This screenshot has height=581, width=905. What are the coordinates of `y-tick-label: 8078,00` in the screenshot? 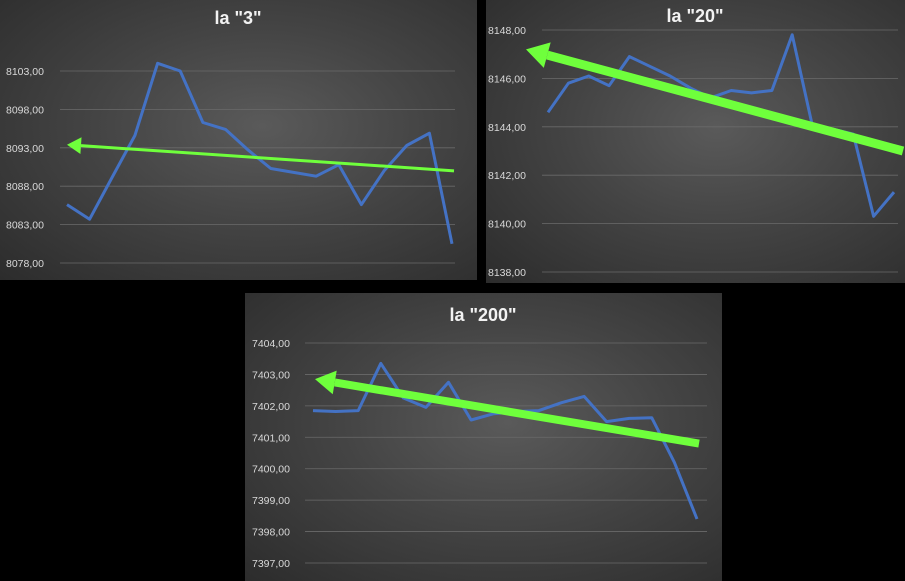 It's located at (25, 264).